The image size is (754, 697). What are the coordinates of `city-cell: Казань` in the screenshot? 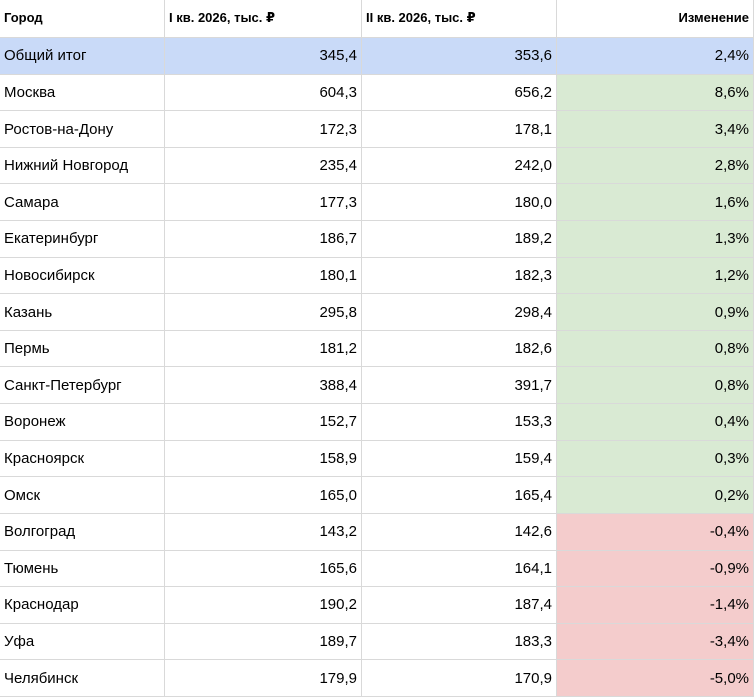 It's located at (82, 312).